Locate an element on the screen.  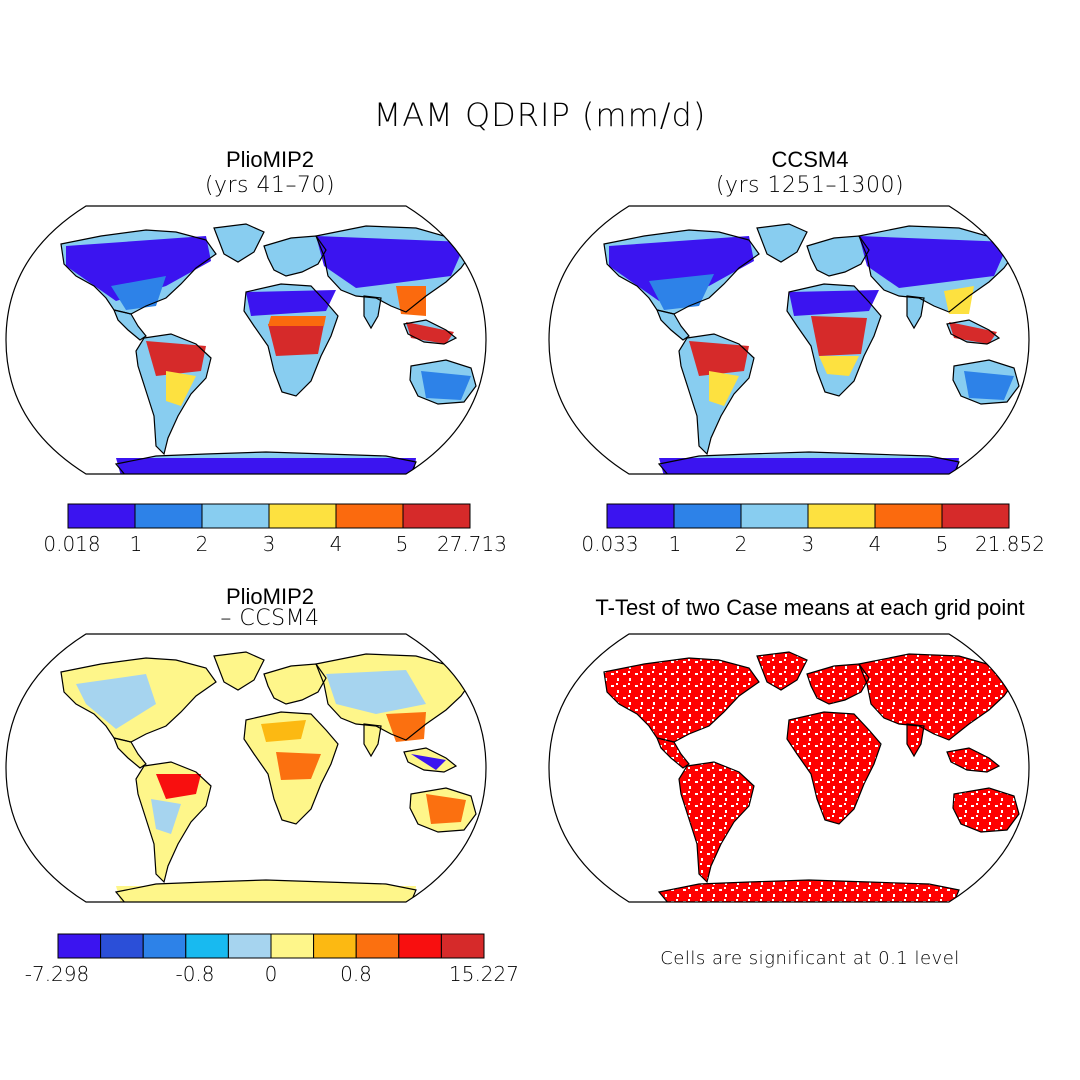
panel2-title: CCSM4 is located at coordinates (810, 159).